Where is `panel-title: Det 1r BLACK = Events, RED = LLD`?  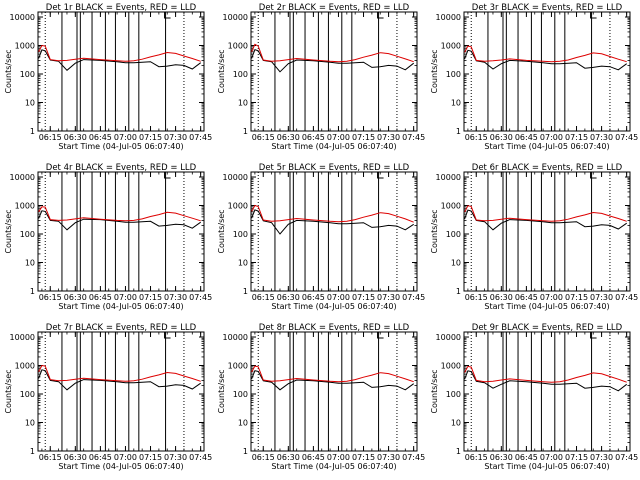 panel-title: Det 1r BLACK = Events, RED = LLD is located at coordinates (121, 8).